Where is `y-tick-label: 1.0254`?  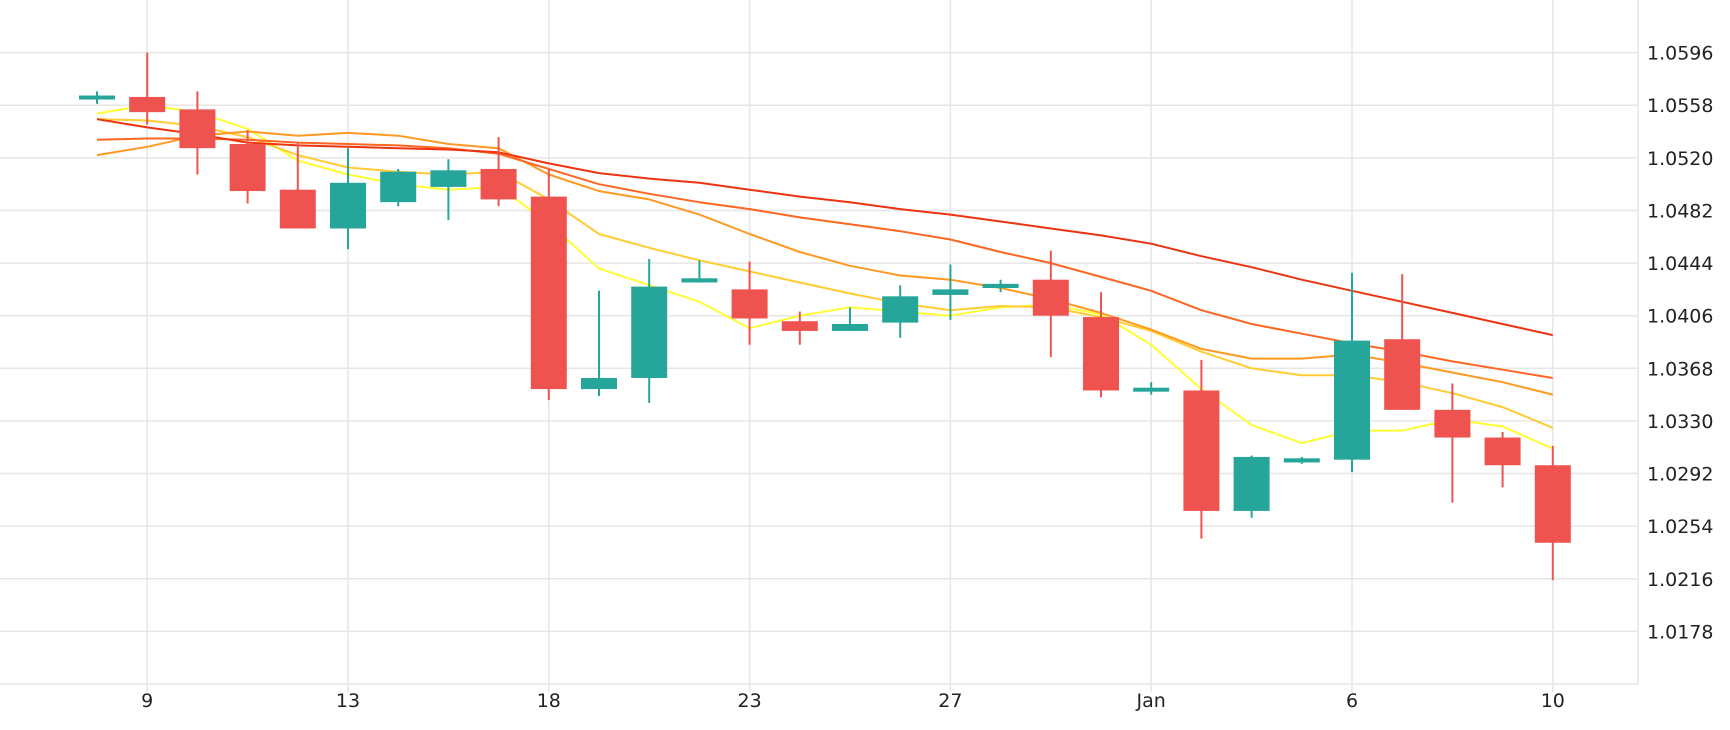 y-tick-label: 1.0254 is located at coordinates (1680, 527).